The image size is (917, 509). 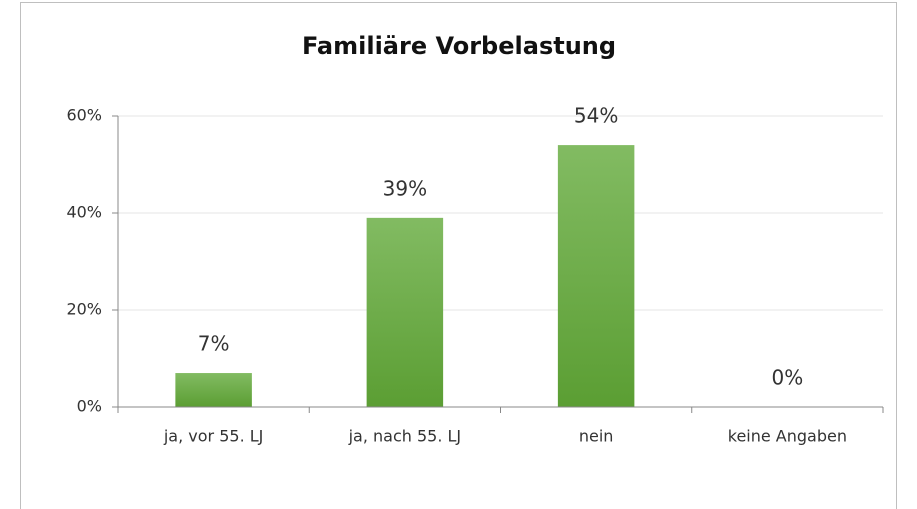 What do you see at coordinates (84, 212) in the screenshot?
I see `y-tick-label: 40%` at bounding box center [84, 212].